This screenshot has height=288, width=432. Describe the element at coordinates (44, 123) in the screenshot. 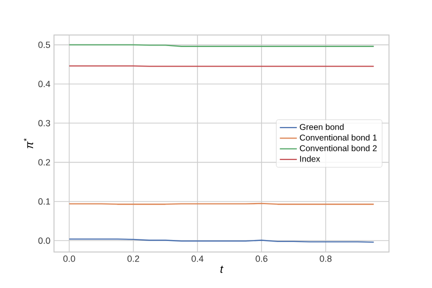

I see `y-tick-label: 0.3` at that location.